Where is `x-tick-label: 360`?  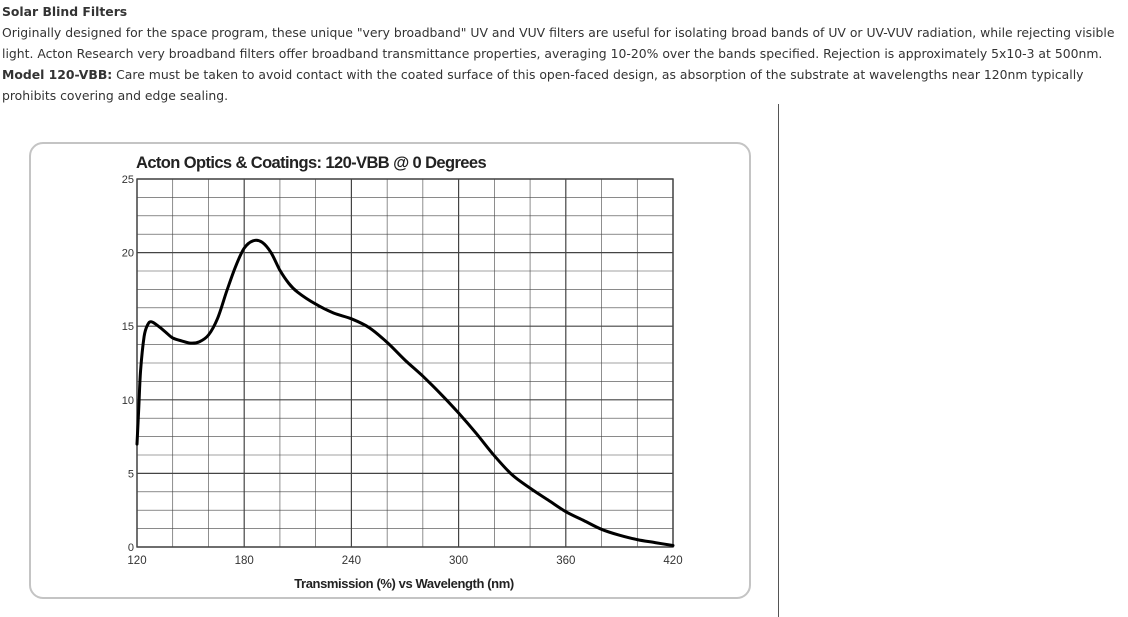
x-tick-label: 360 is located at coordinates (565, 561).